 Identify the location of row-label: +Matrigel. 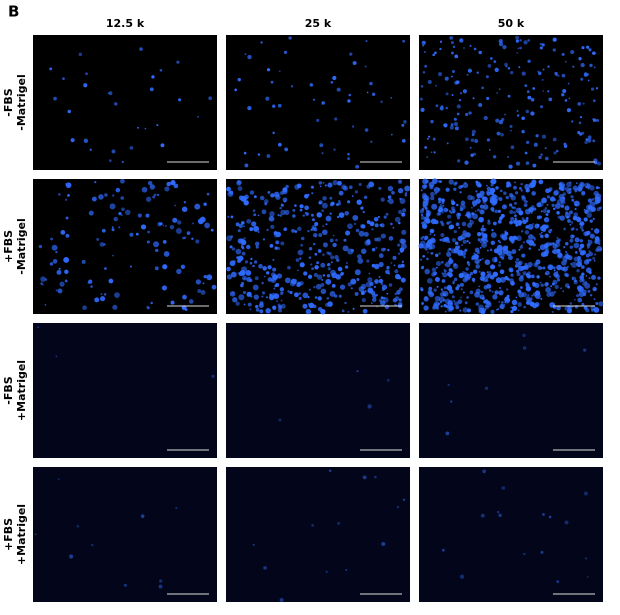
(21, 534).